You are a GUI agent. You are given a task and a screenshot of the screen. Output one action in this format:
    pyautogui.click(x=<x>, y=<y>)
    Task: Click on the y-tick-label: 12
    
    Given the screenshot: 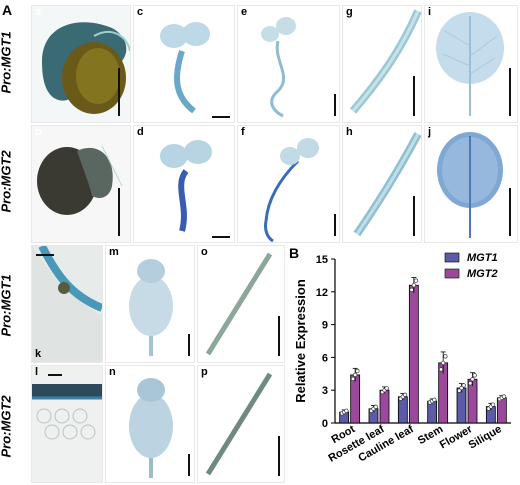 What is the action you would take?
    pyautogui.click(x=322, y=293)
    